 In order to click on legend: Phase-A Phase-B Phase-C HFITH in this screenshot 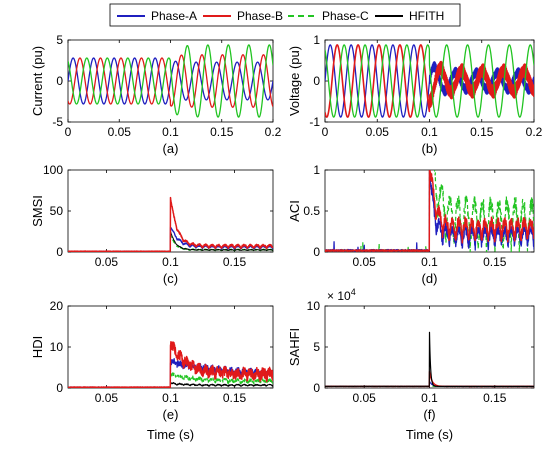, I will do `click(285, 15)`.